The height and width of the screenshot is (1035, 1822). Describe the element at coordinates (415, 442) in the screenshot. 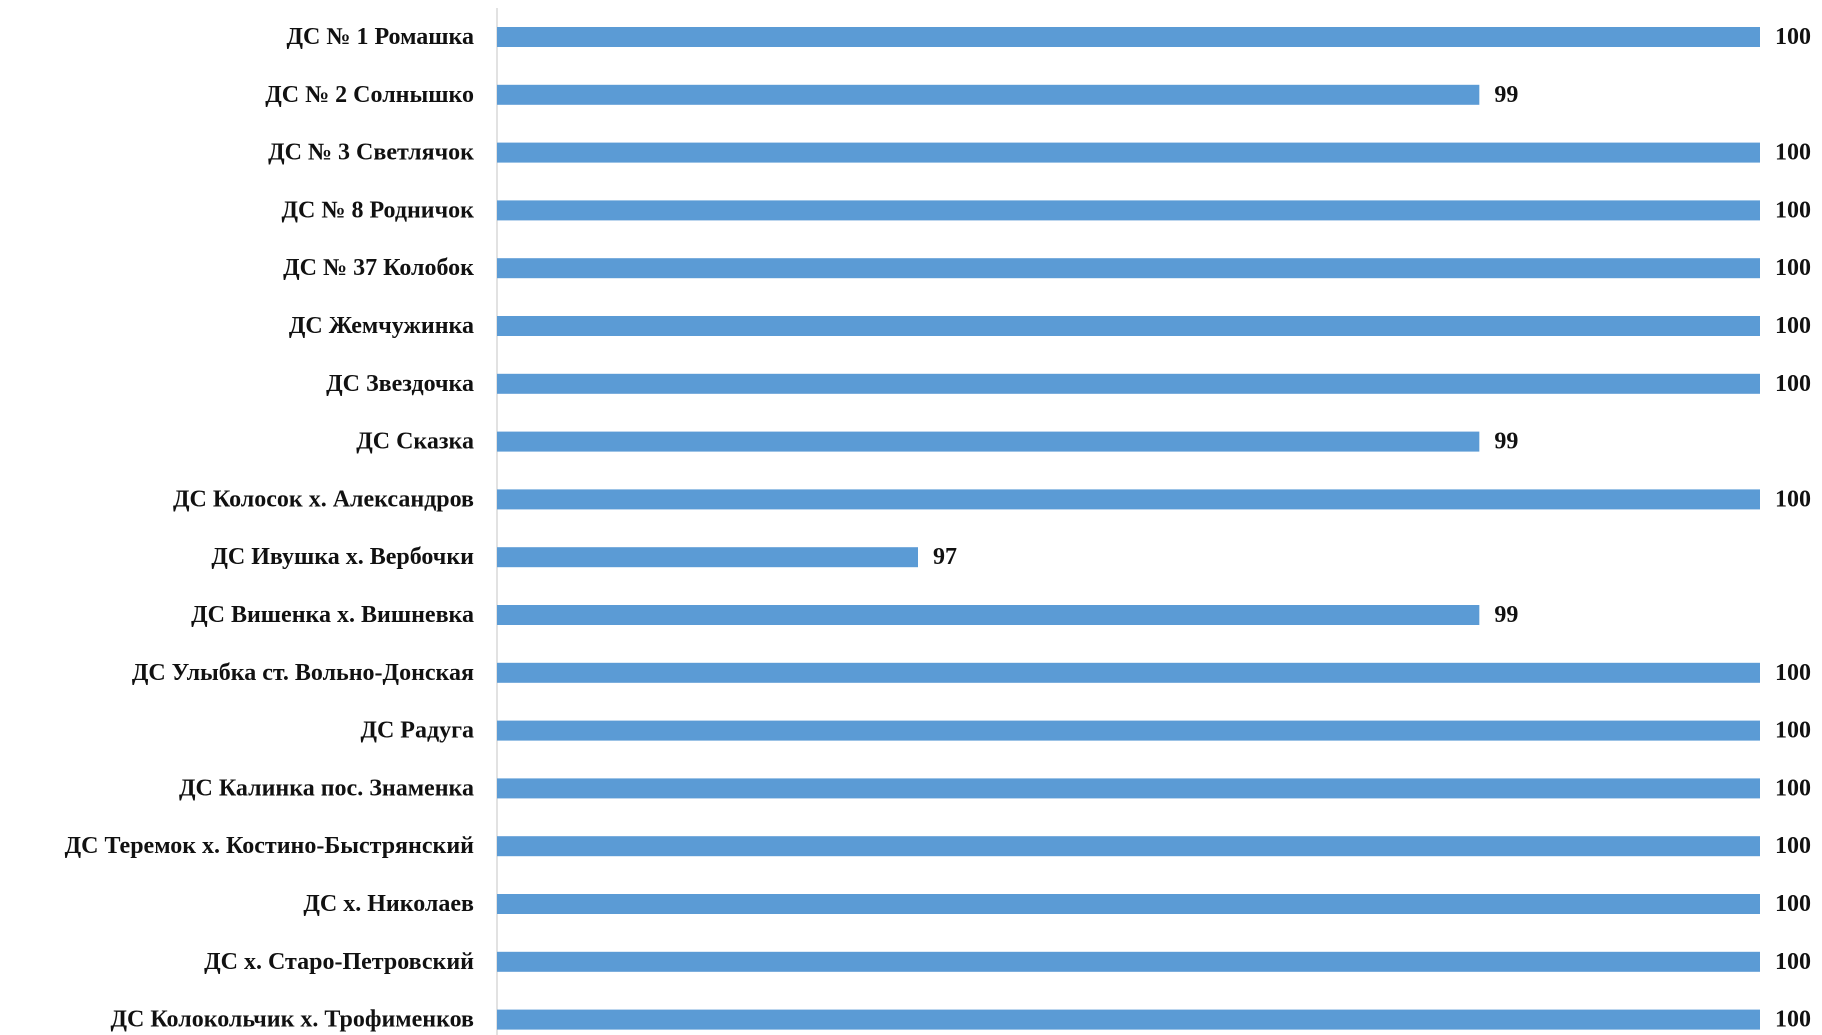

I see `category-label: ДС Сказка` at that location.